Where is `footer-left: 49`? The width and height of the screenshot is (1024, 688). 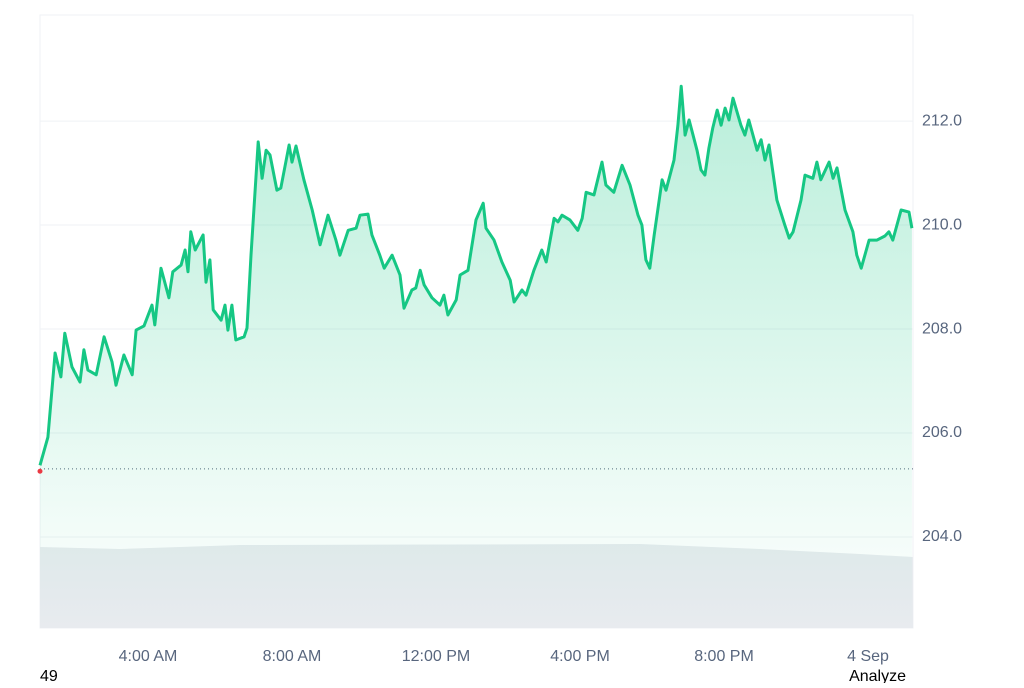 footer-left: 49 is located at coordinates (49, 675).